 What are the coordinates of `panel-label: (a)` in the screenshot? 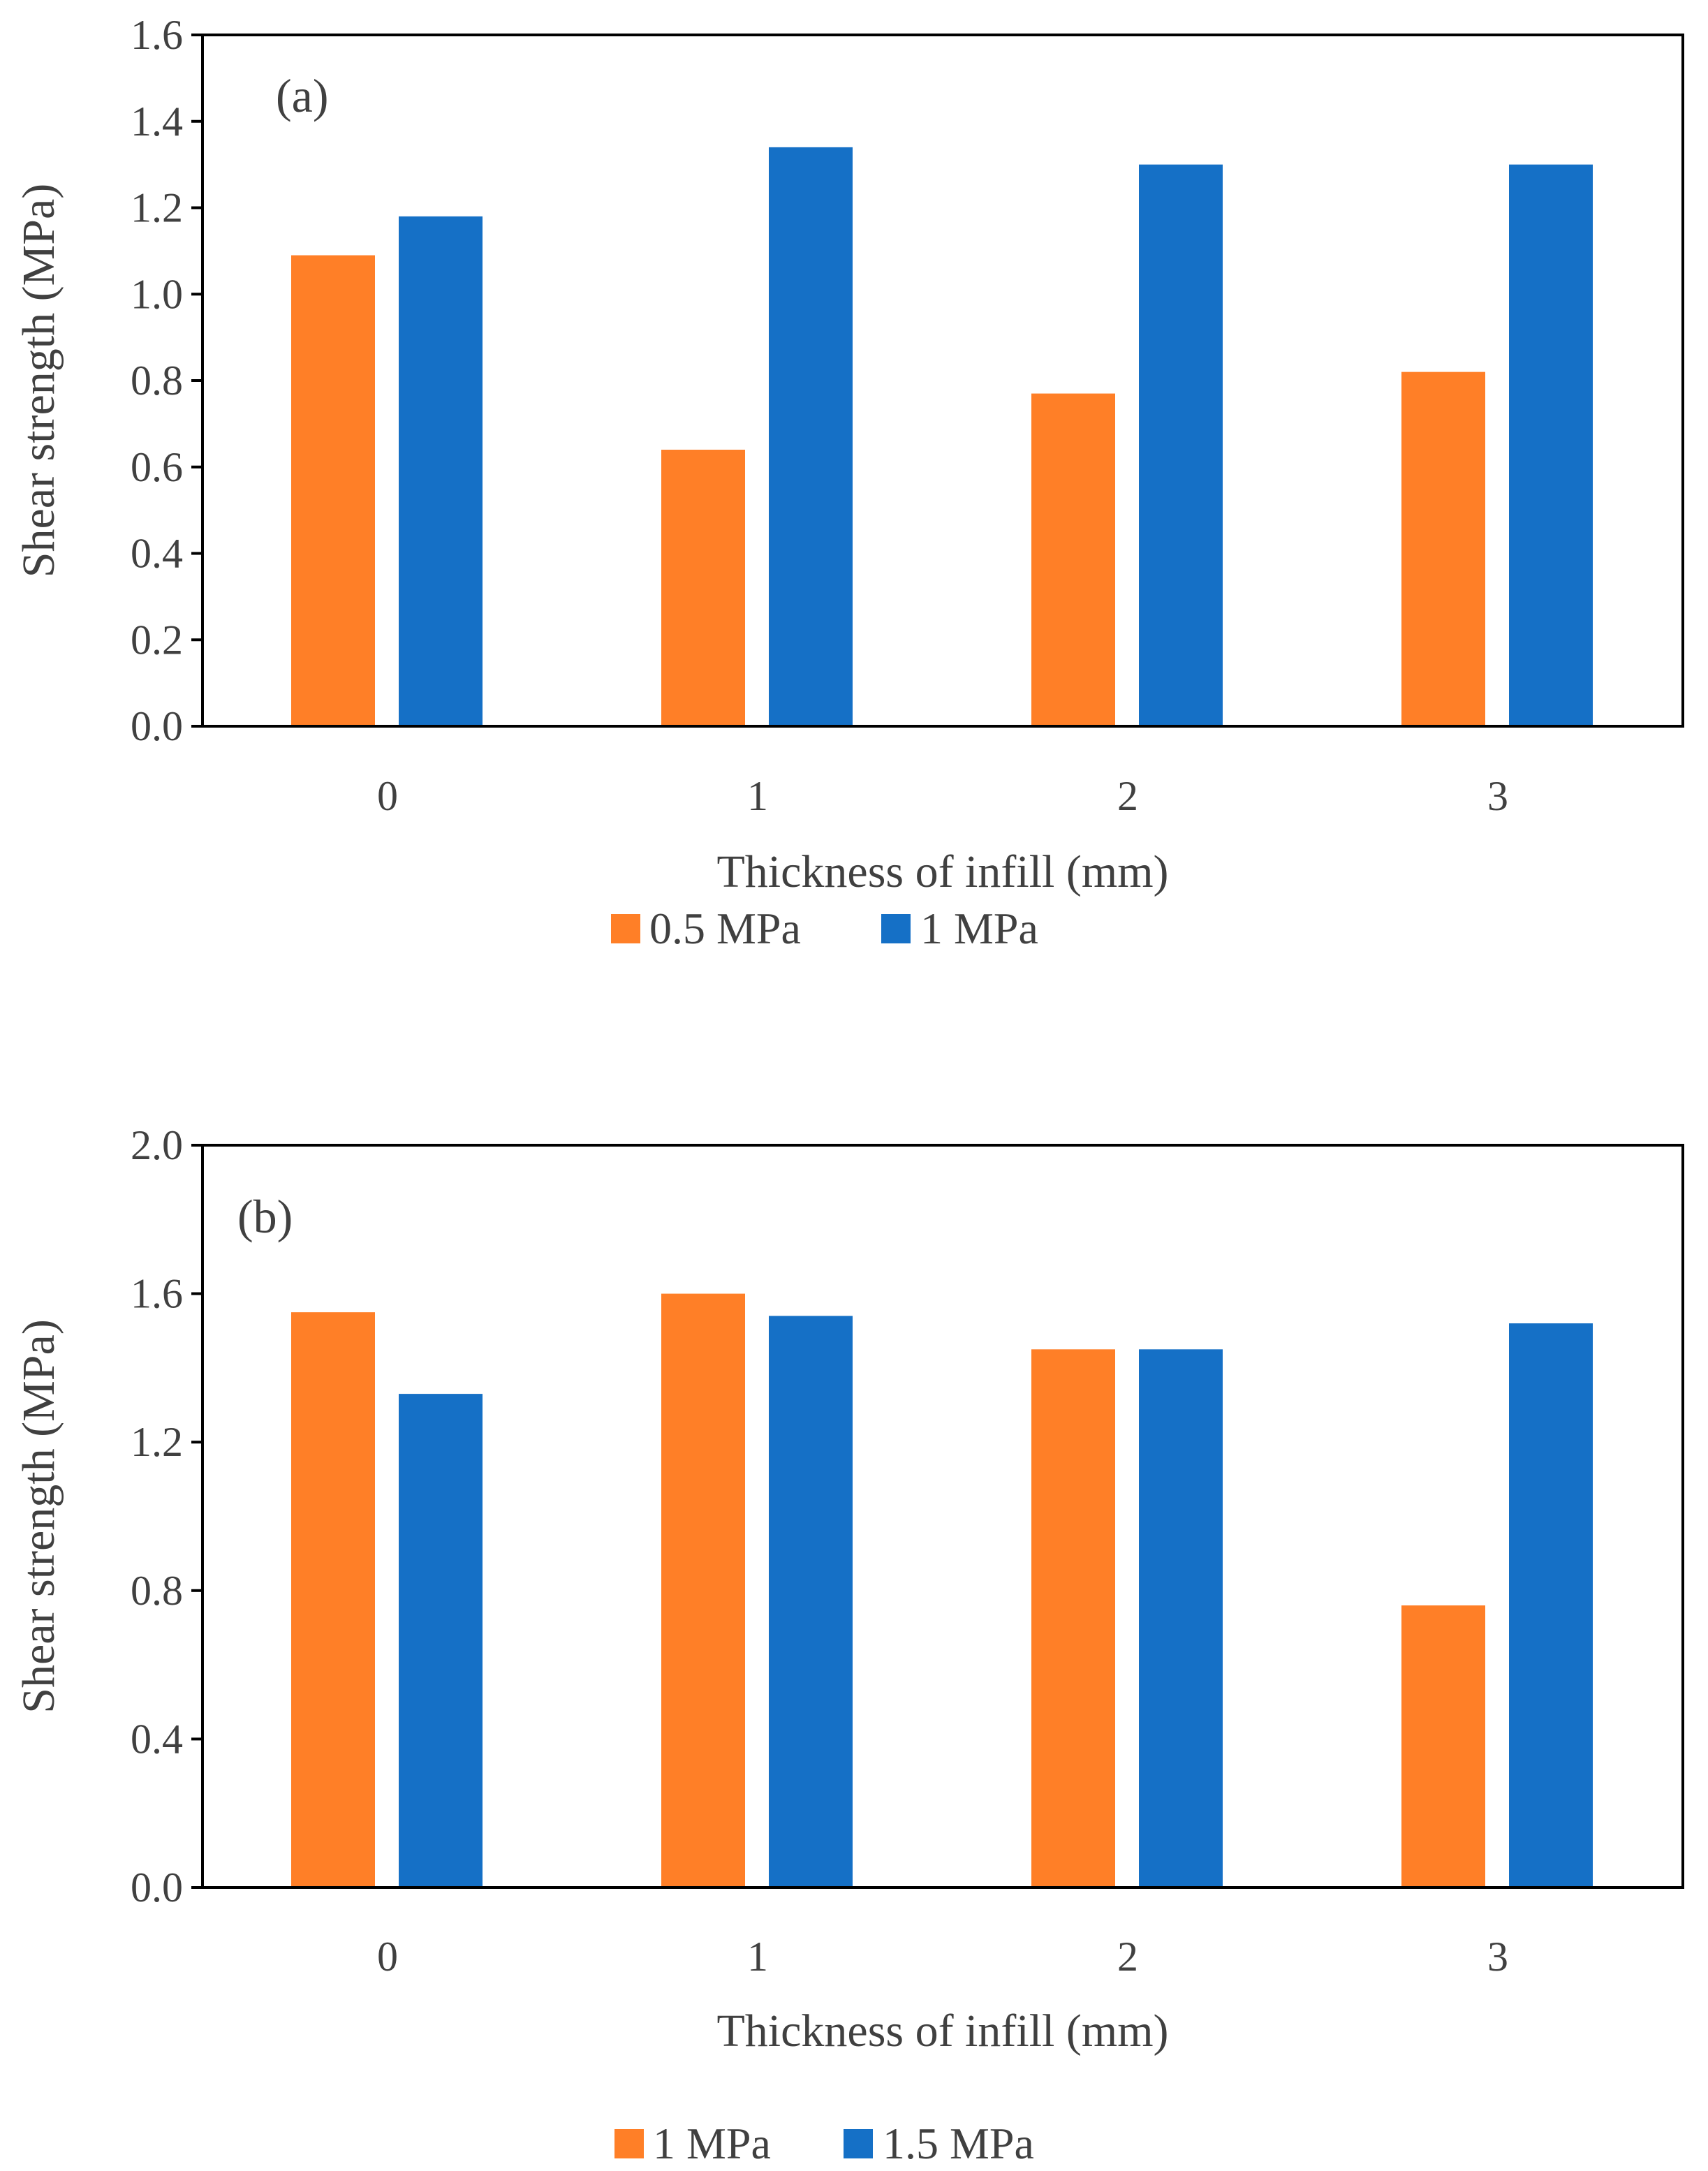 It's located at (302, 95).